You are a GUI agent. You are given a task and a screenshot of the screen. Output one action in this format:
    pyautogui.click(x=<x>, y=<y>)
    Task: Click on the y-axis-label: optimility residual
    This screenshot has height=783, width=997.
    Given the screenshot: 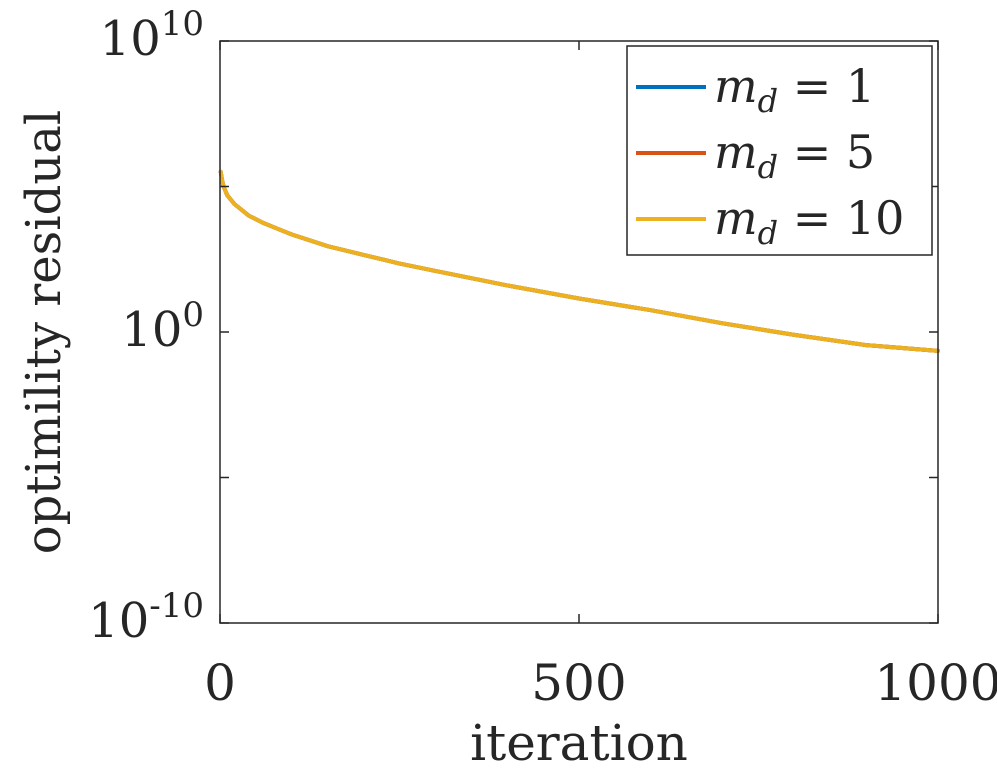 What is the action you would take?
    pyautogui.click(x=44, y=332)
    